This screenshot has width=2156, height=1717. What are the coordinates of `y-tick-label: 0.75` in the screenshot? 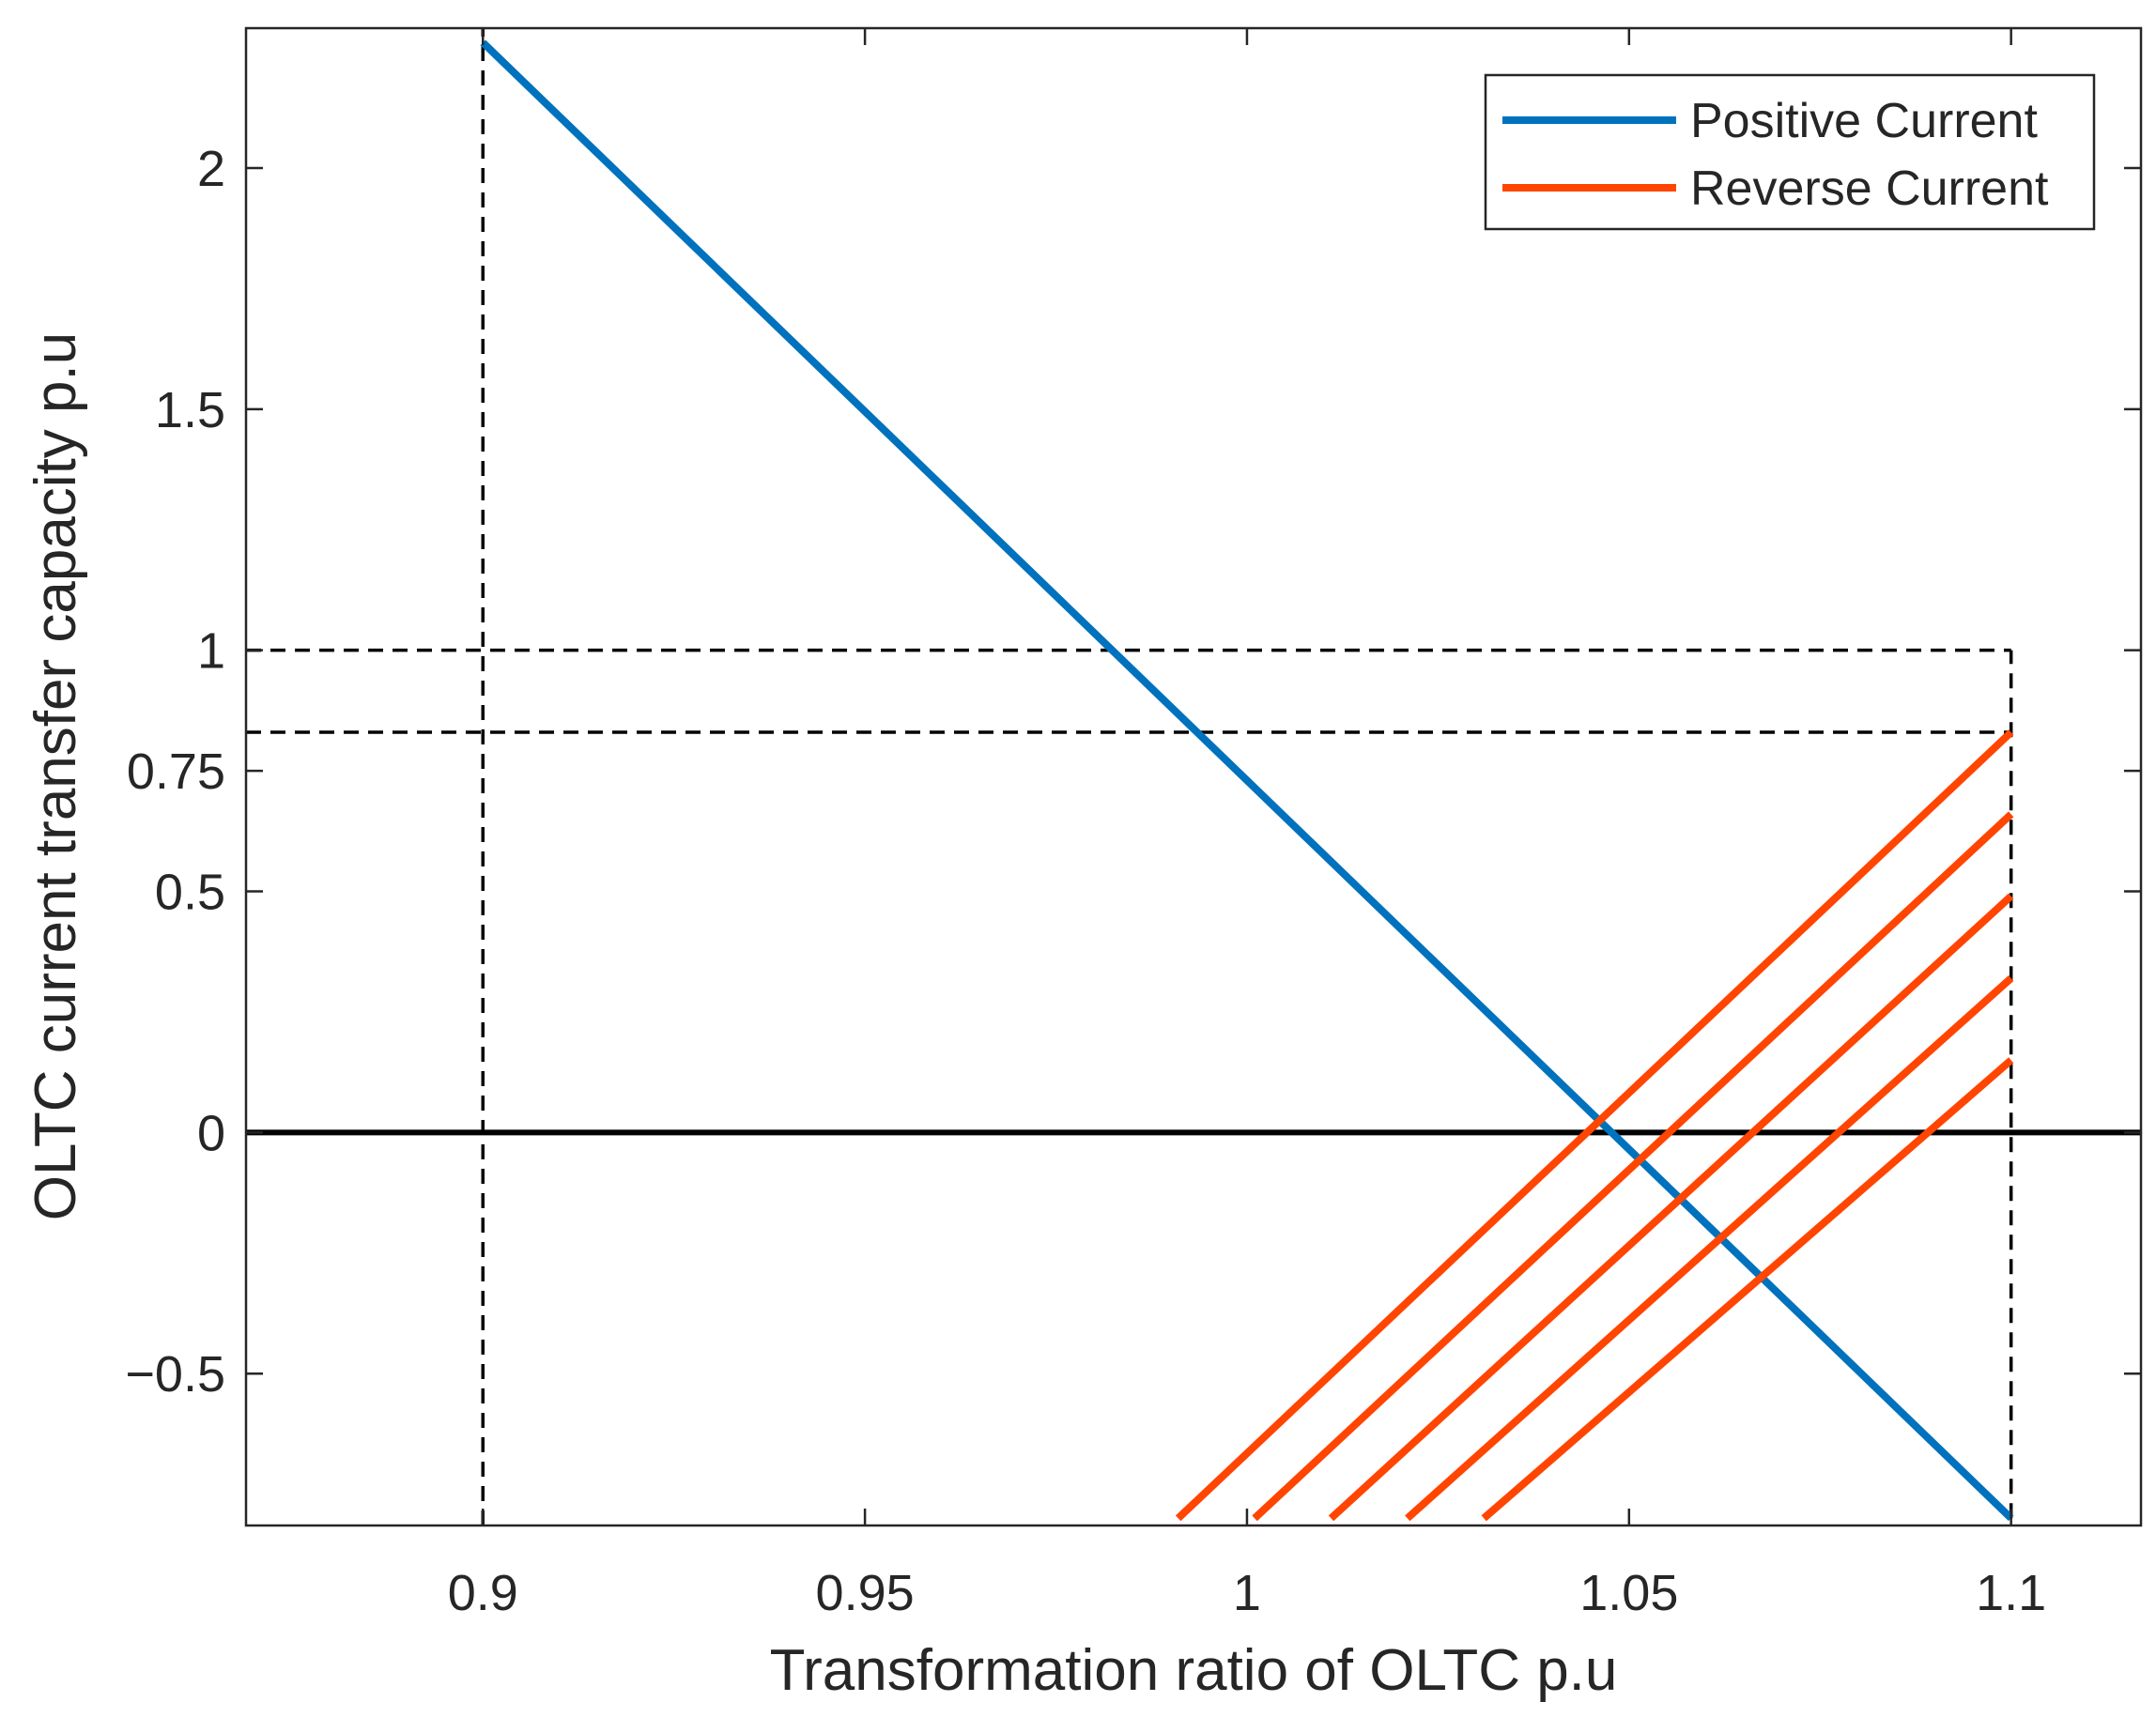 It's located at (176, 772).